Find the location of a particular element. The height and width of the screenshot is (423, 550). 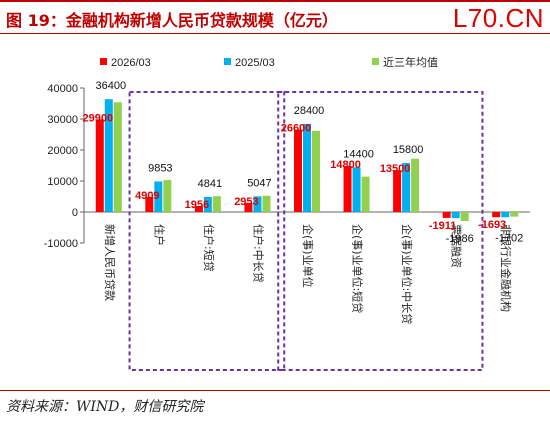

category-label: 非银行业金融机构 is located at coordinates (506, 268).